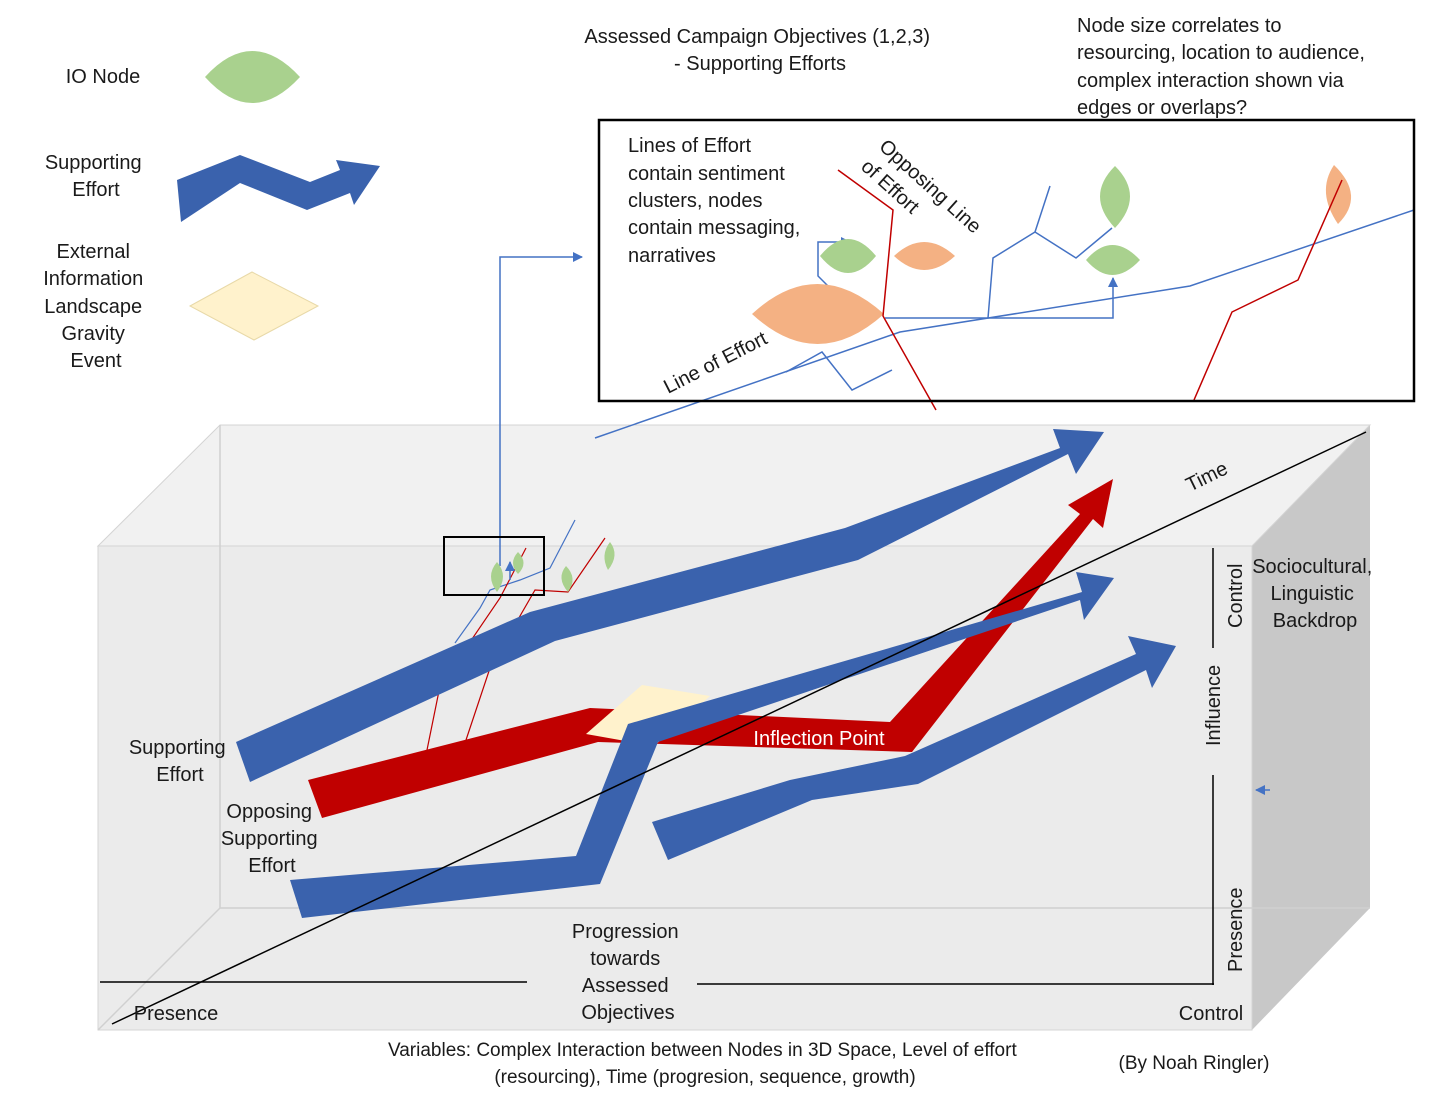  I want to click on horizontal-axis-presence: Presence, so click(176, 1014).